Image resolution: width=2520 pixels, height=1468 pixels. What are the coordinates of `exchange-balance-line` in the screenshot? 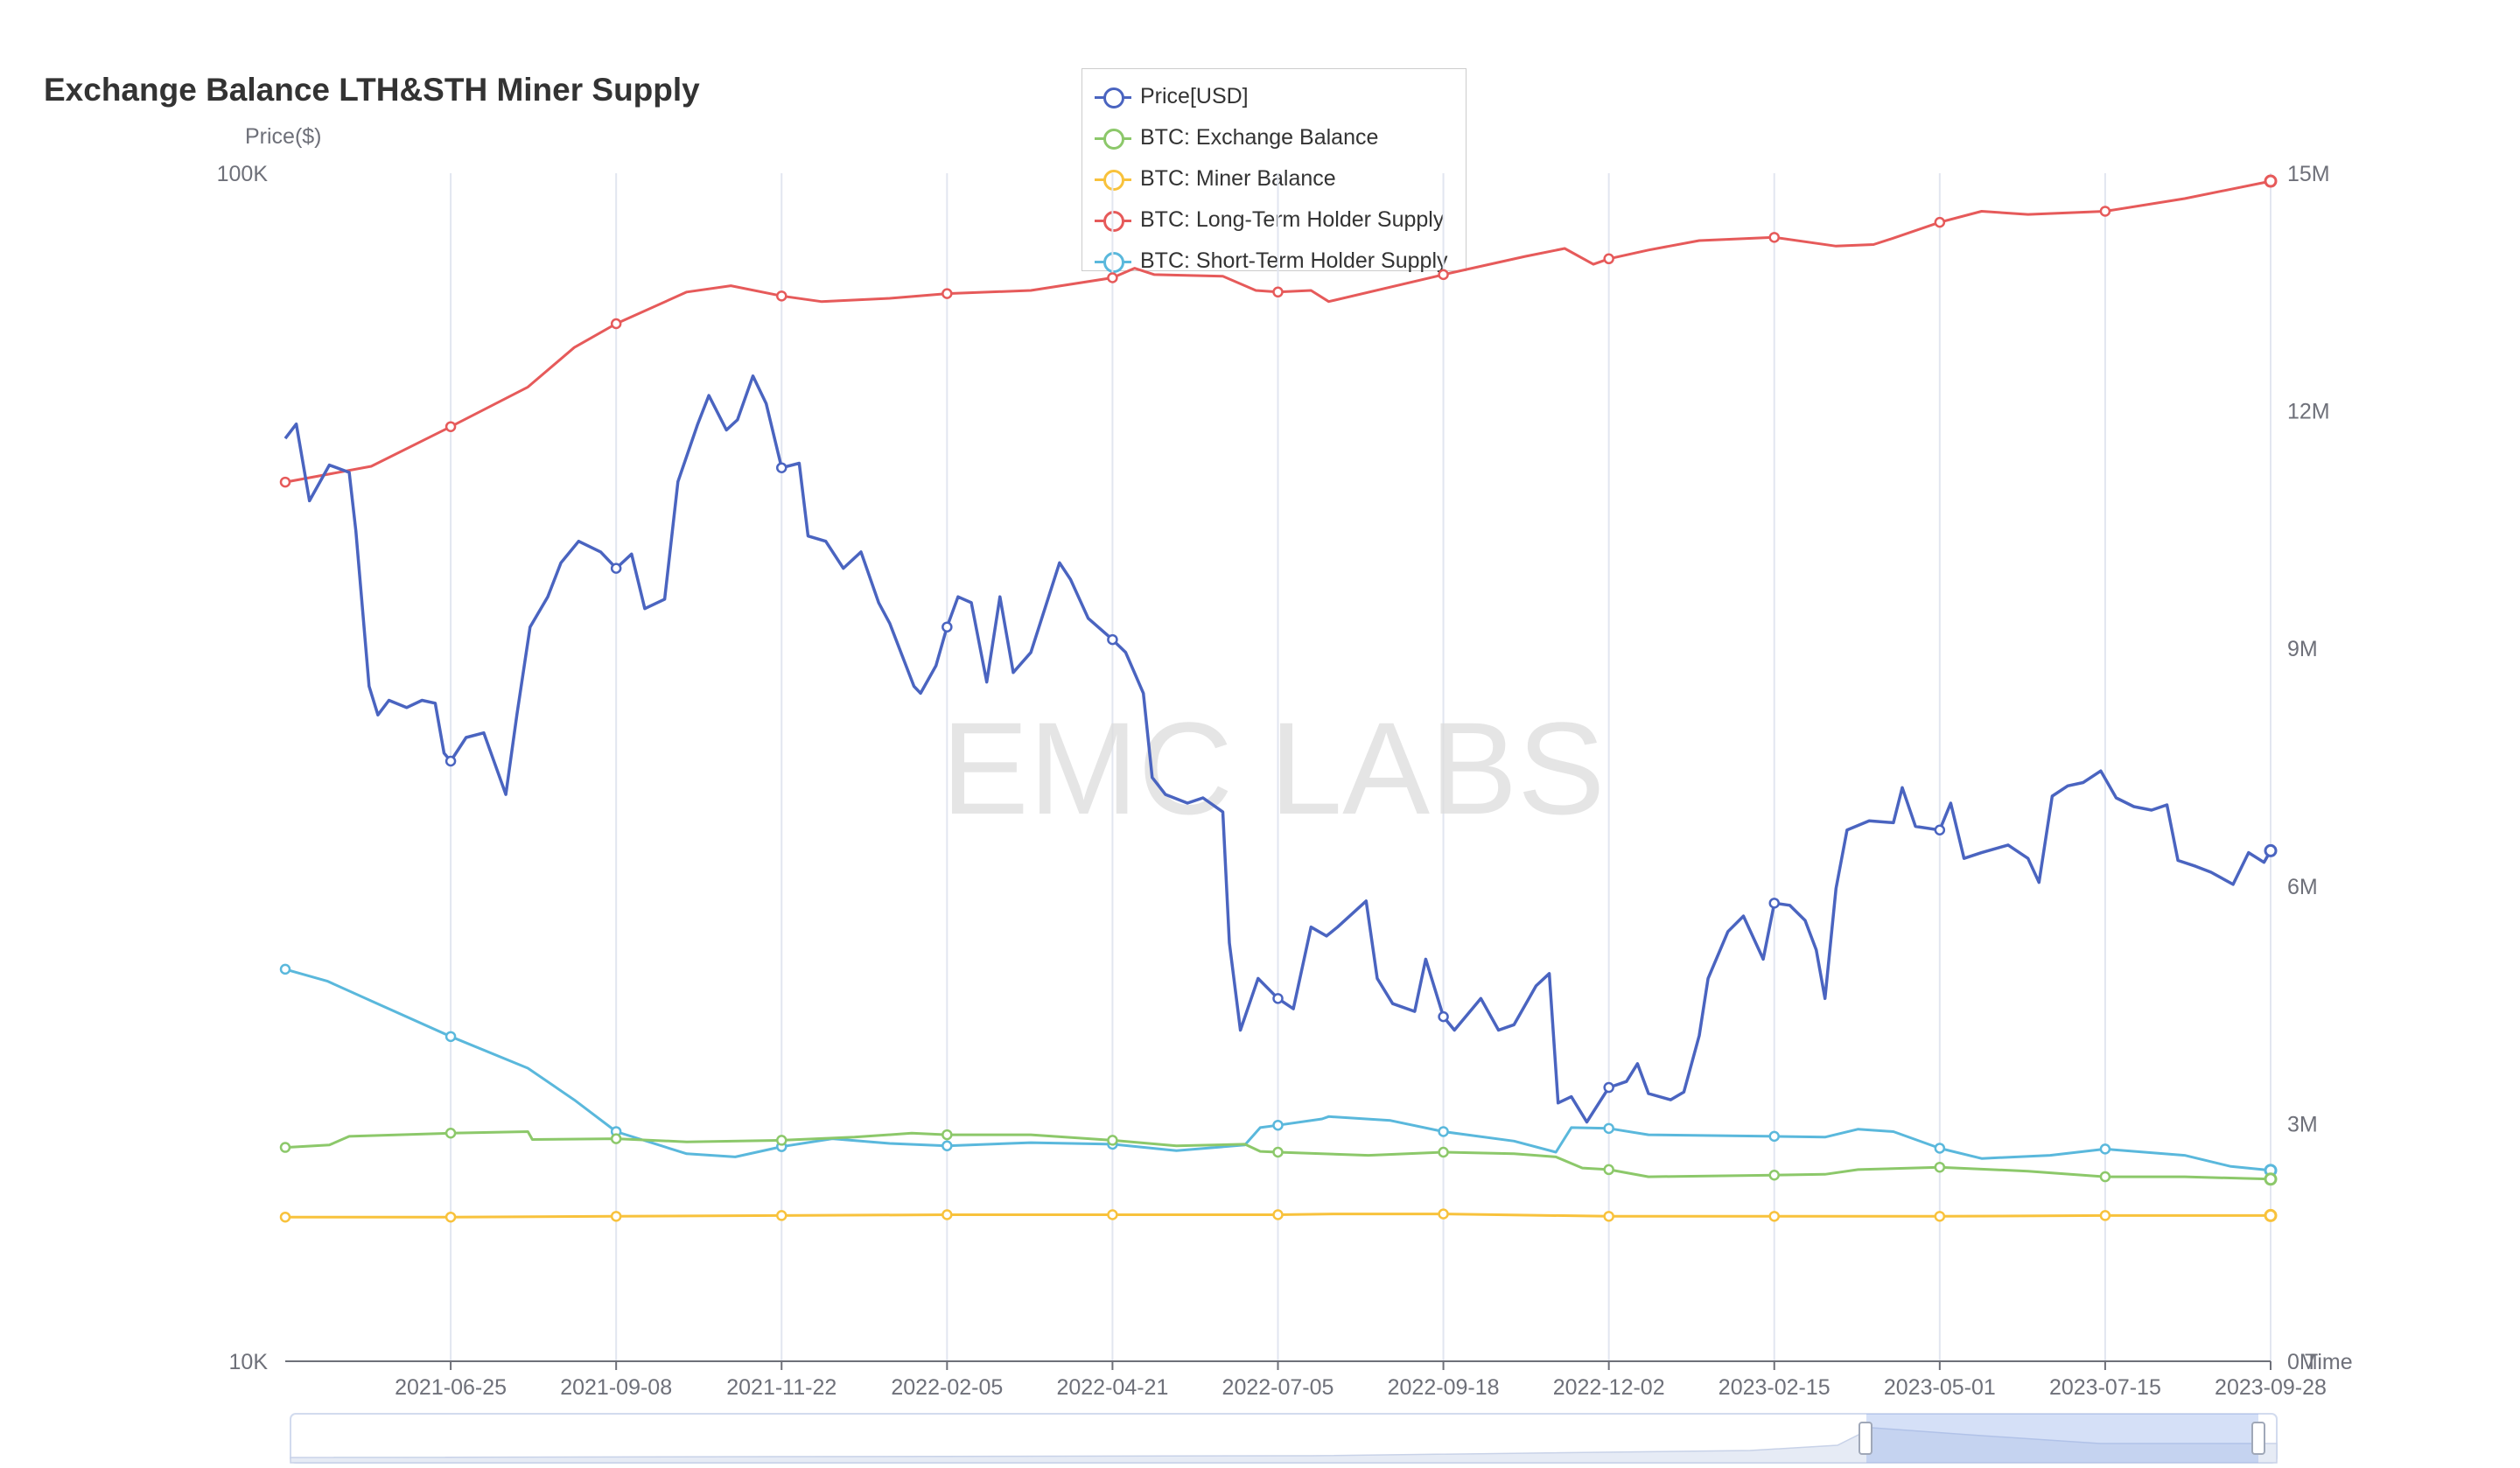 It's located at (1278, 1155).